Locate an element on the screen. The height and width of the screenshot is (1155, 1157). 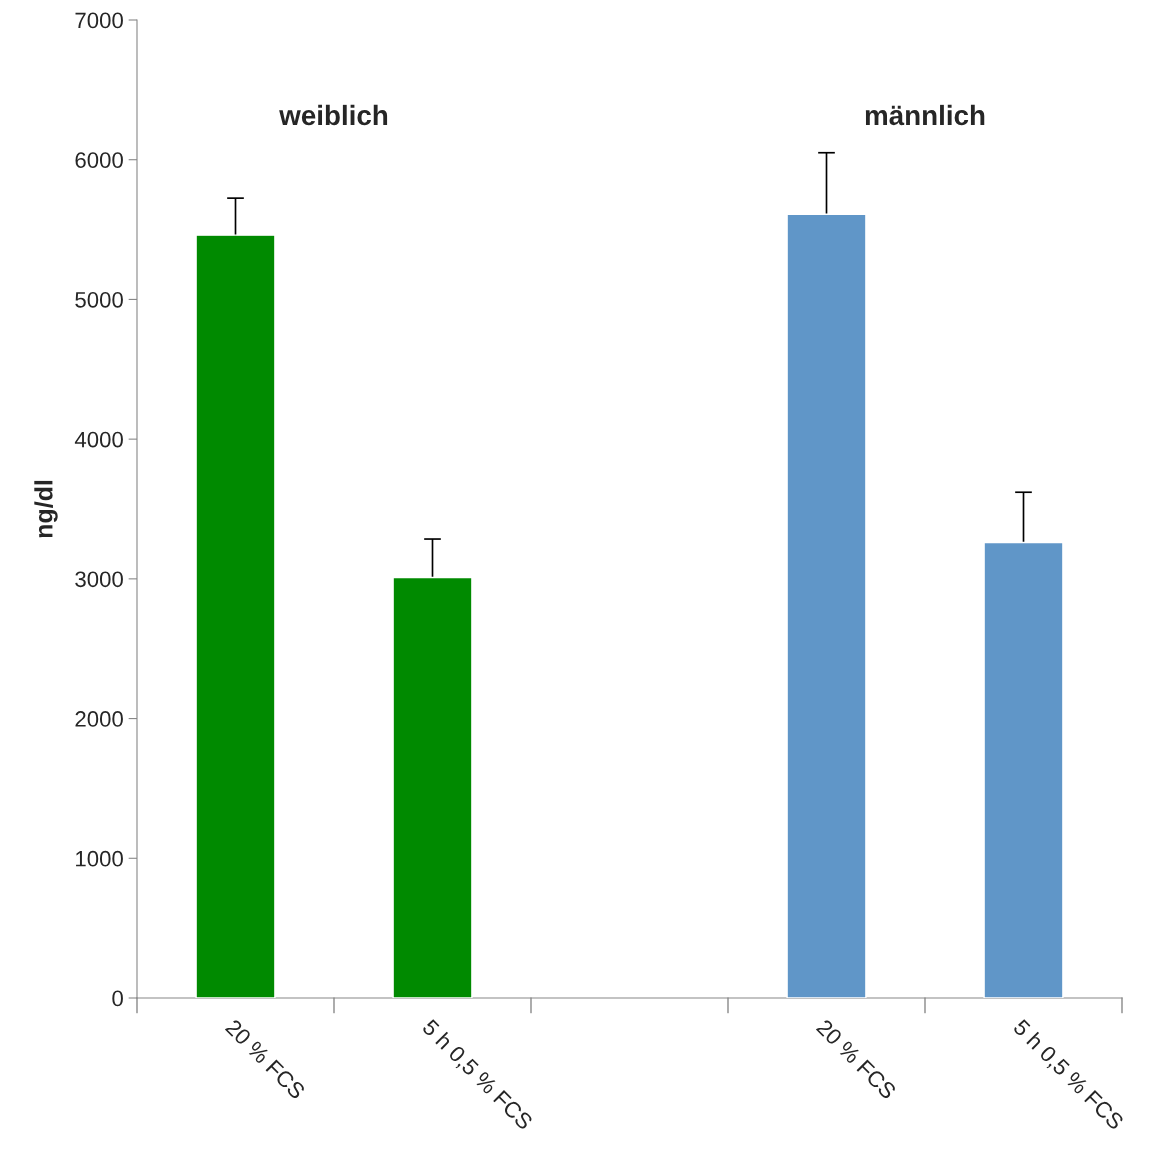
annotation: männlich is located at coordinates (925, 115).